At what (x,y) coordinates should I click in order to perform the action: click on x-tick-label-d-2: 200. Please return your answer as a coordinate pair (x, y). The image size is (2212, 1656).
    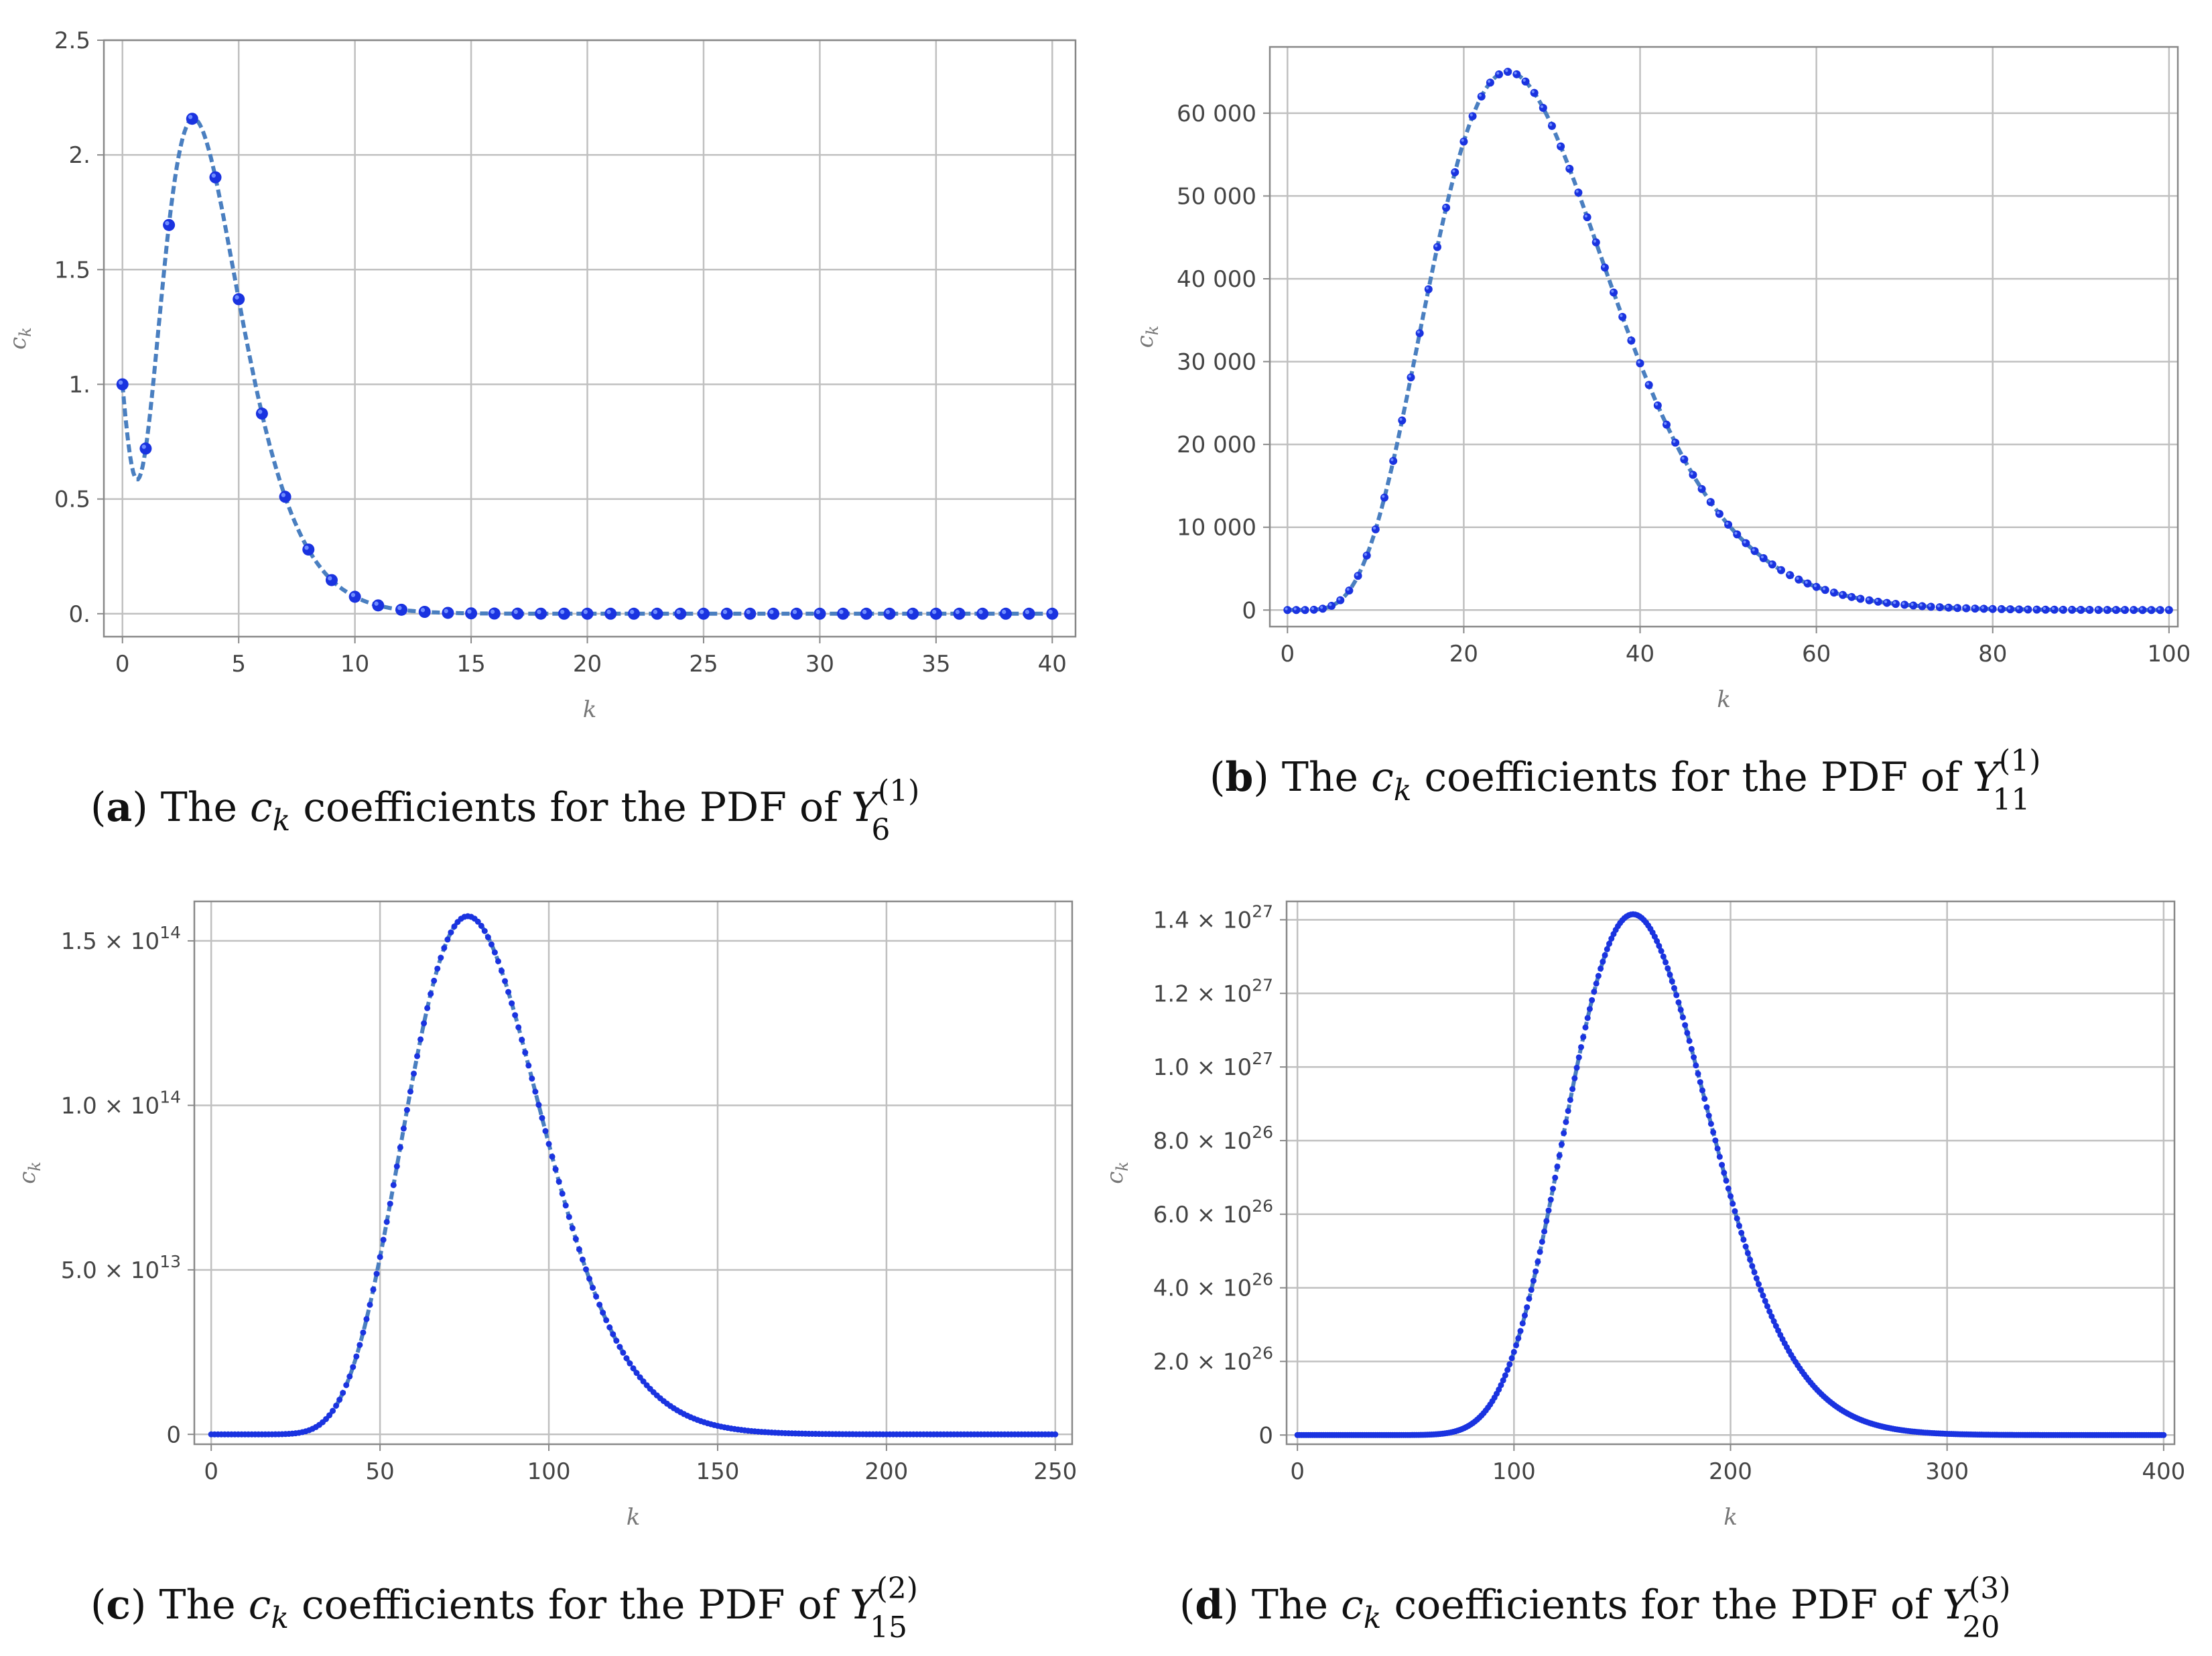
    Looking at the image, I should click on (1730, 1471).